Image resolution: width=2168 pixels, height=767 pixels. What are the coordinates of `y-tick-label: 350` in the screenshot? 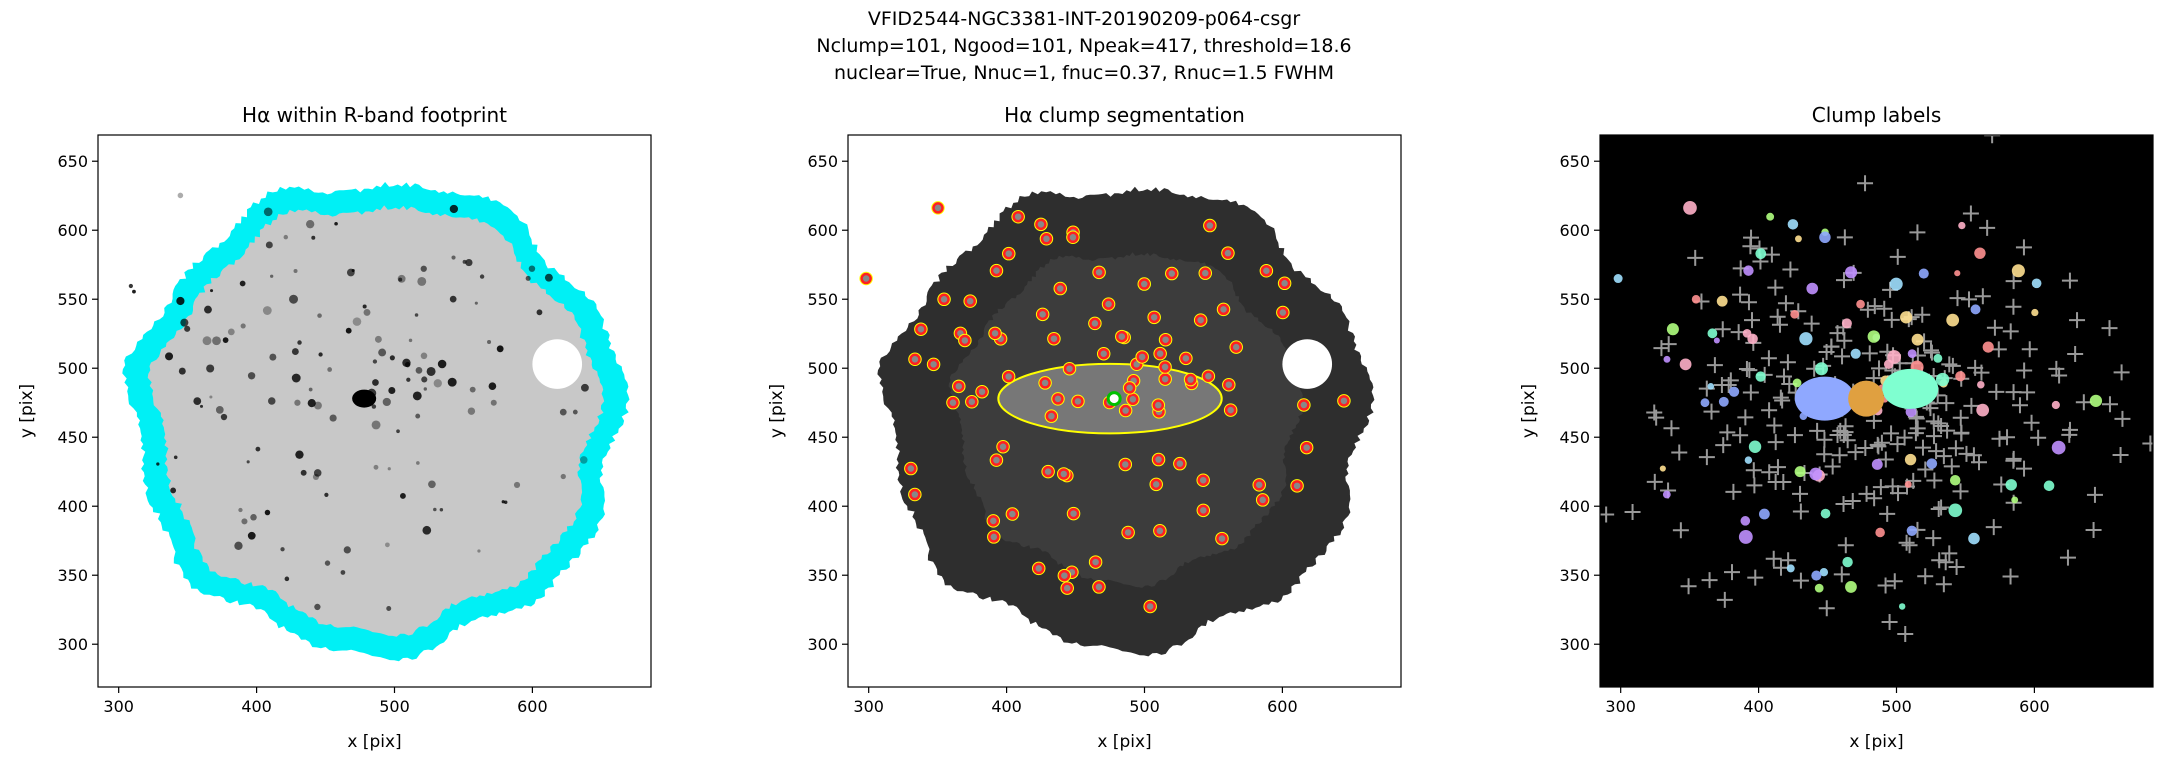 It's located at (72, 575).